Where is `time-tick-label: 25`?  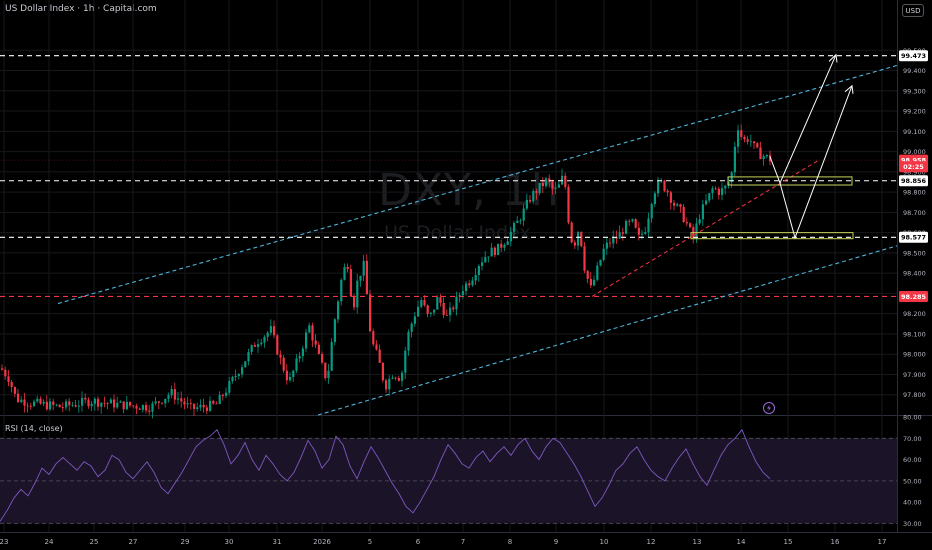 time-tick-label: 25 is located at coordinates (94, 542).